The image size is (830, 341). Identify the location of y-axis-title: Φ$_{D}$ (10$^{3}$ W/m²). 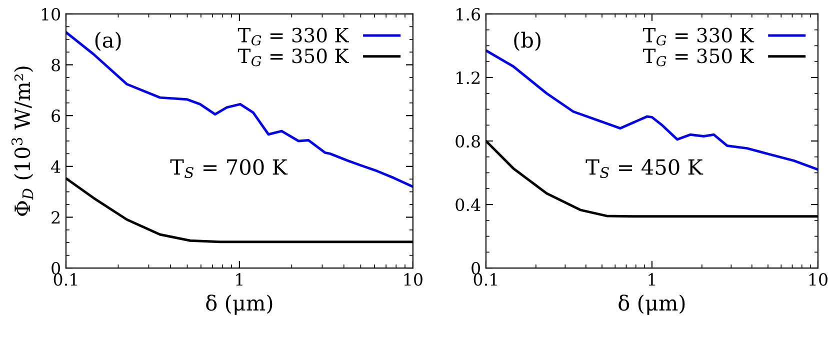
(22, 141).